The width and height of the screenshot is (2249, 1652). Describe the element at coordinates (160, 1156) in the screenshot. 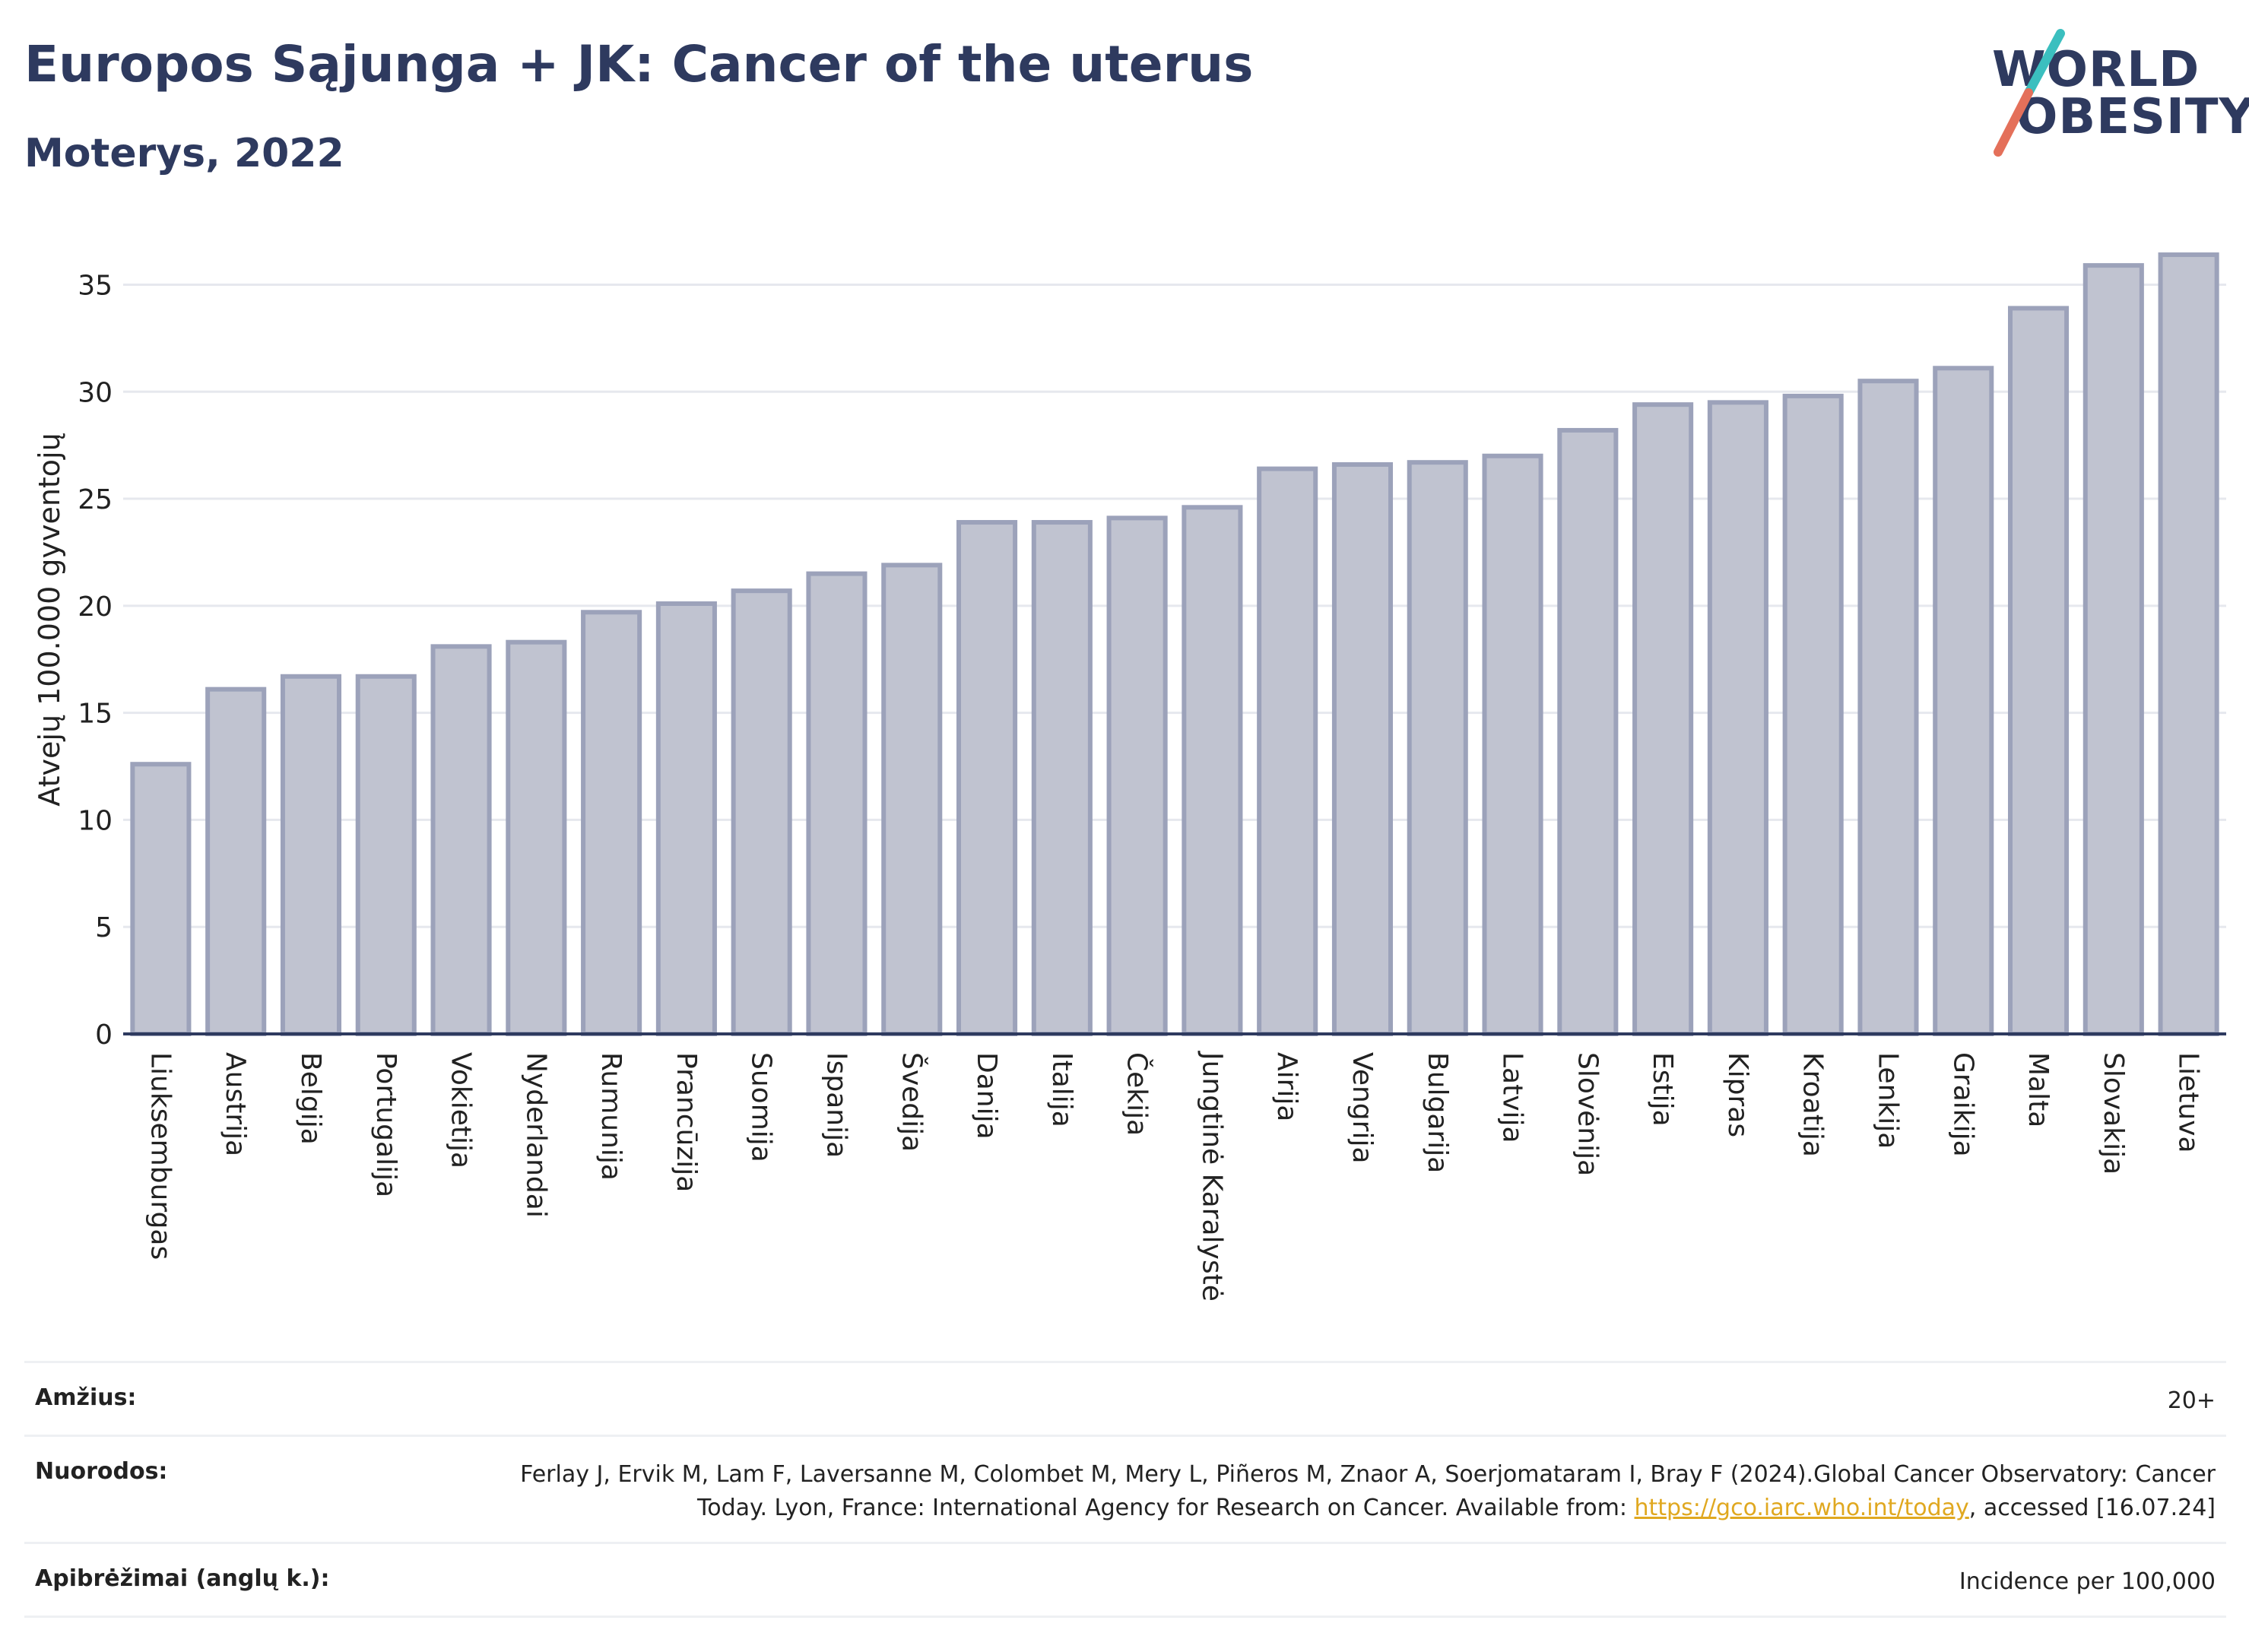

I see `x-tick-label: Liuksemburgas` at that location.